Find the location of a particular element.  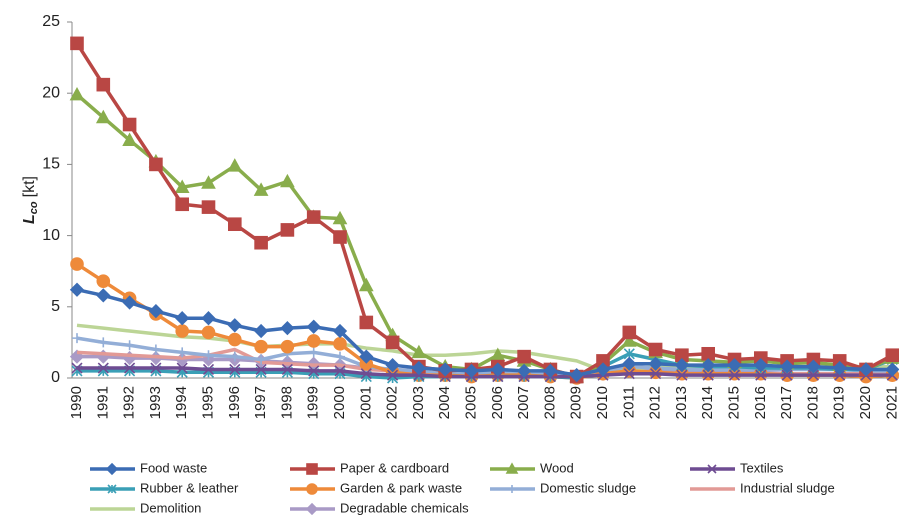

y-tick-label: 0 is located at coordinates (55, 377).